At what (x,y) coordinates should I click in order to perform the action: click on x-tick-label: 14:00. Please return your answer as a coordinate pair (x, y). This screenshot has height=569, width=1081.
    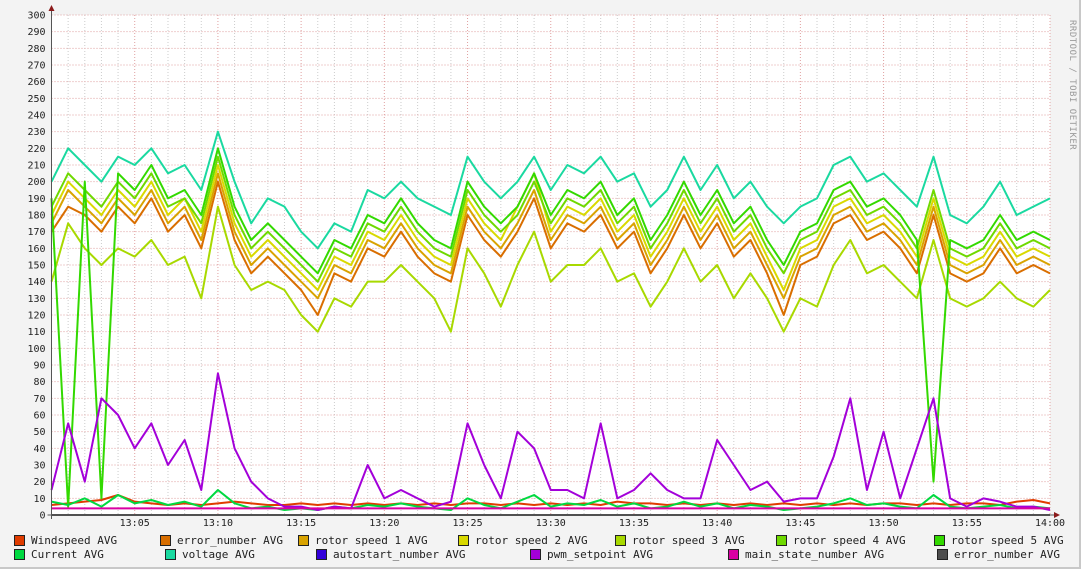
    Looking at the image, I should click on (1050, 523).